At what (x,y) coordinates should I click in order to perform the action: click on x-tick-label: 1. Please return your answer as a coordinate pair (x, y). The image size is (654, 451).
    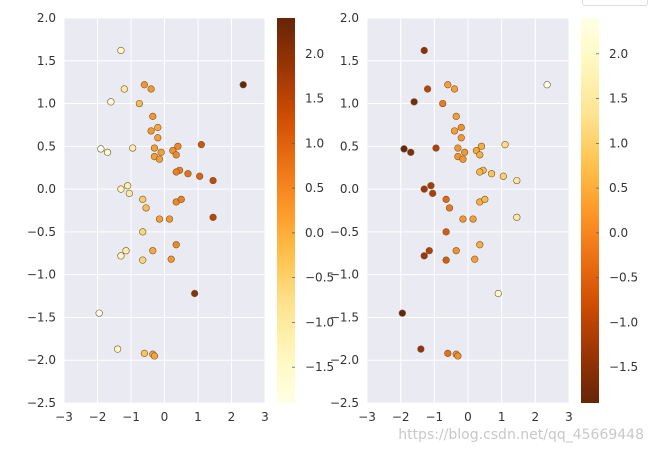
    Looking at the image, I should click on (502, 417).